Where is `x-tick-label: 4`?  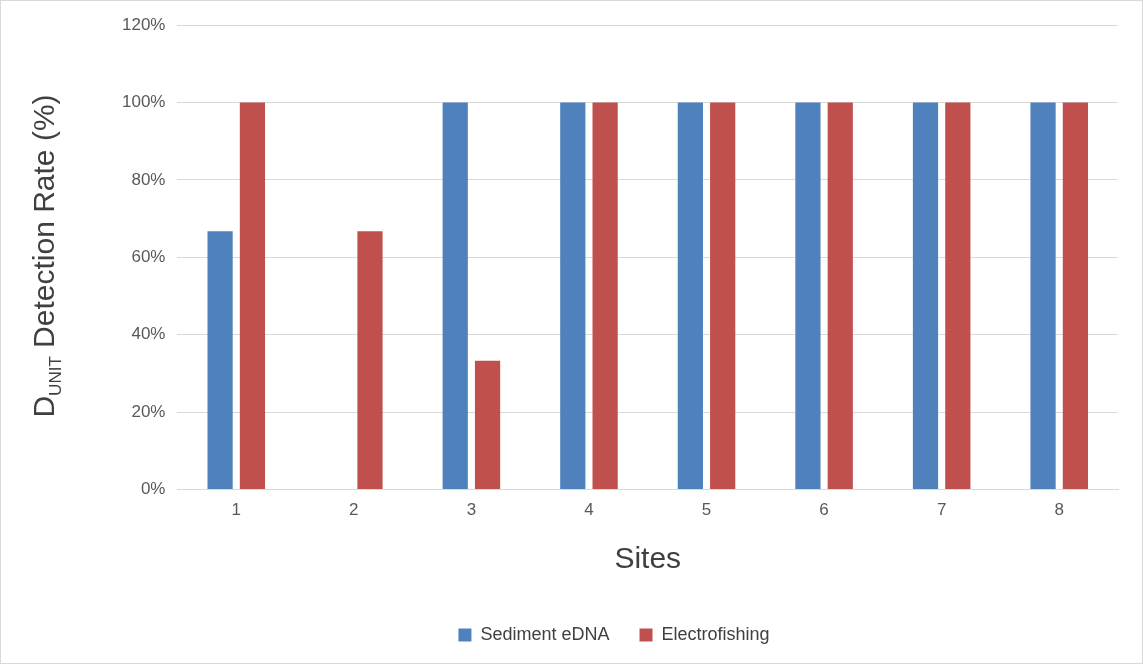 x-tick-label: 4 is located at coordinates (589, 510).